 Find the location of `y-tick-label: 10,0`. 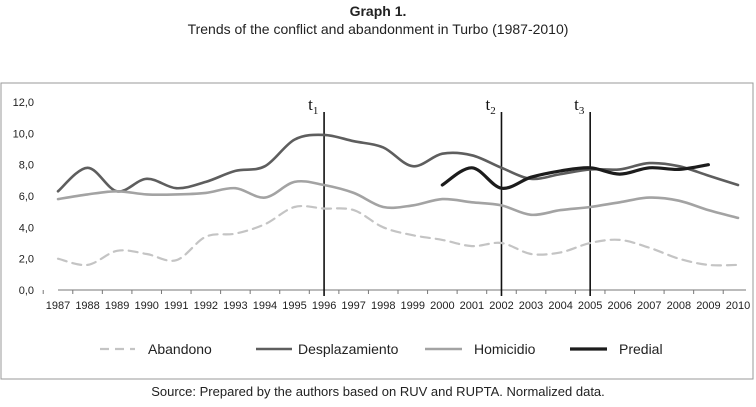

y-tick-label: 10,0 is located at coordinates (23, 134).